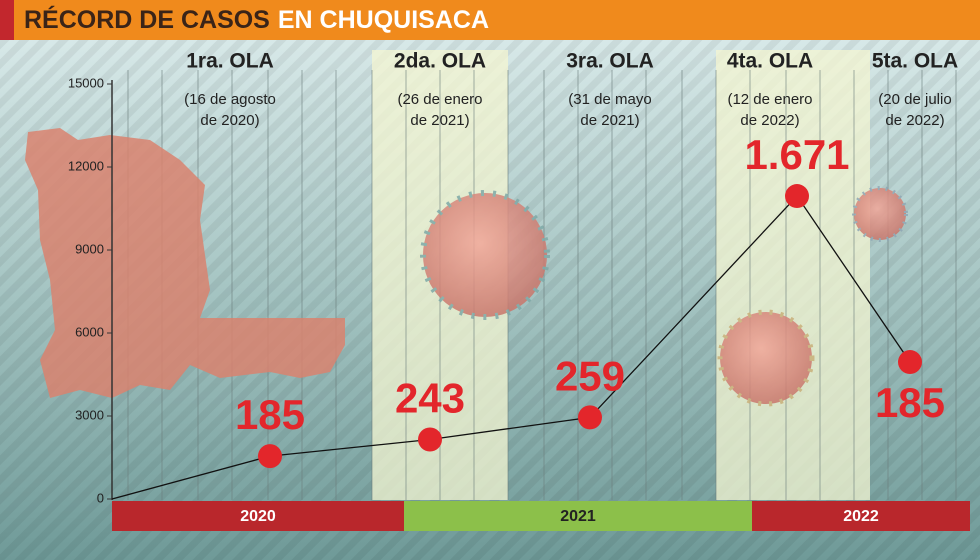 The height and width of the screenshot is (560, 980). Describe the element at coordinates (770, 61) in the screenshot. I see `wave-label: 4ta. OLA` at that location.